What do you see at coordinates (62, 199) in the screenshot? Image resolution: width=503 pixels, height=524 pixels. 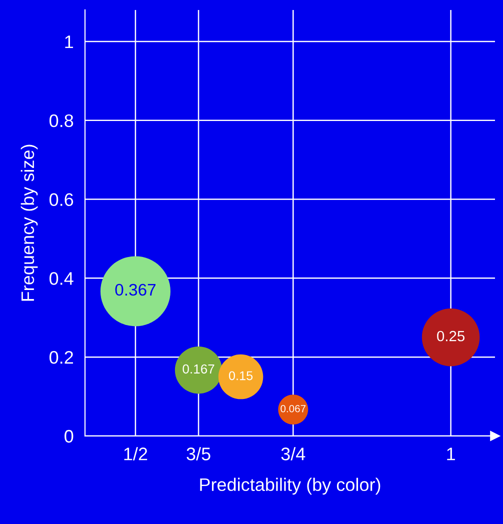 I see `y-tick-label: 0.6` at bounding box center [62, 199].